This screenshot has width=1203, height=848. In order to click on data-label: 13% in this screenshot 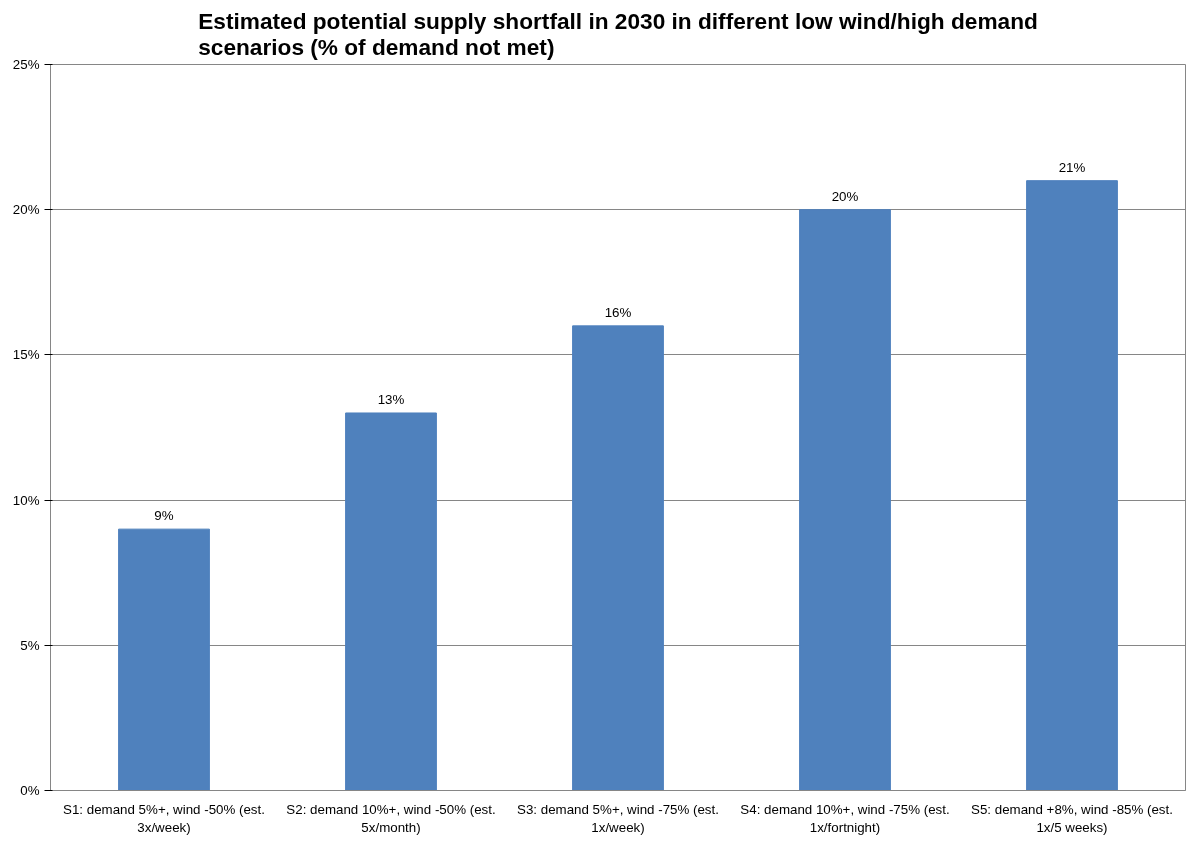, I will do `click(391, 399)`.